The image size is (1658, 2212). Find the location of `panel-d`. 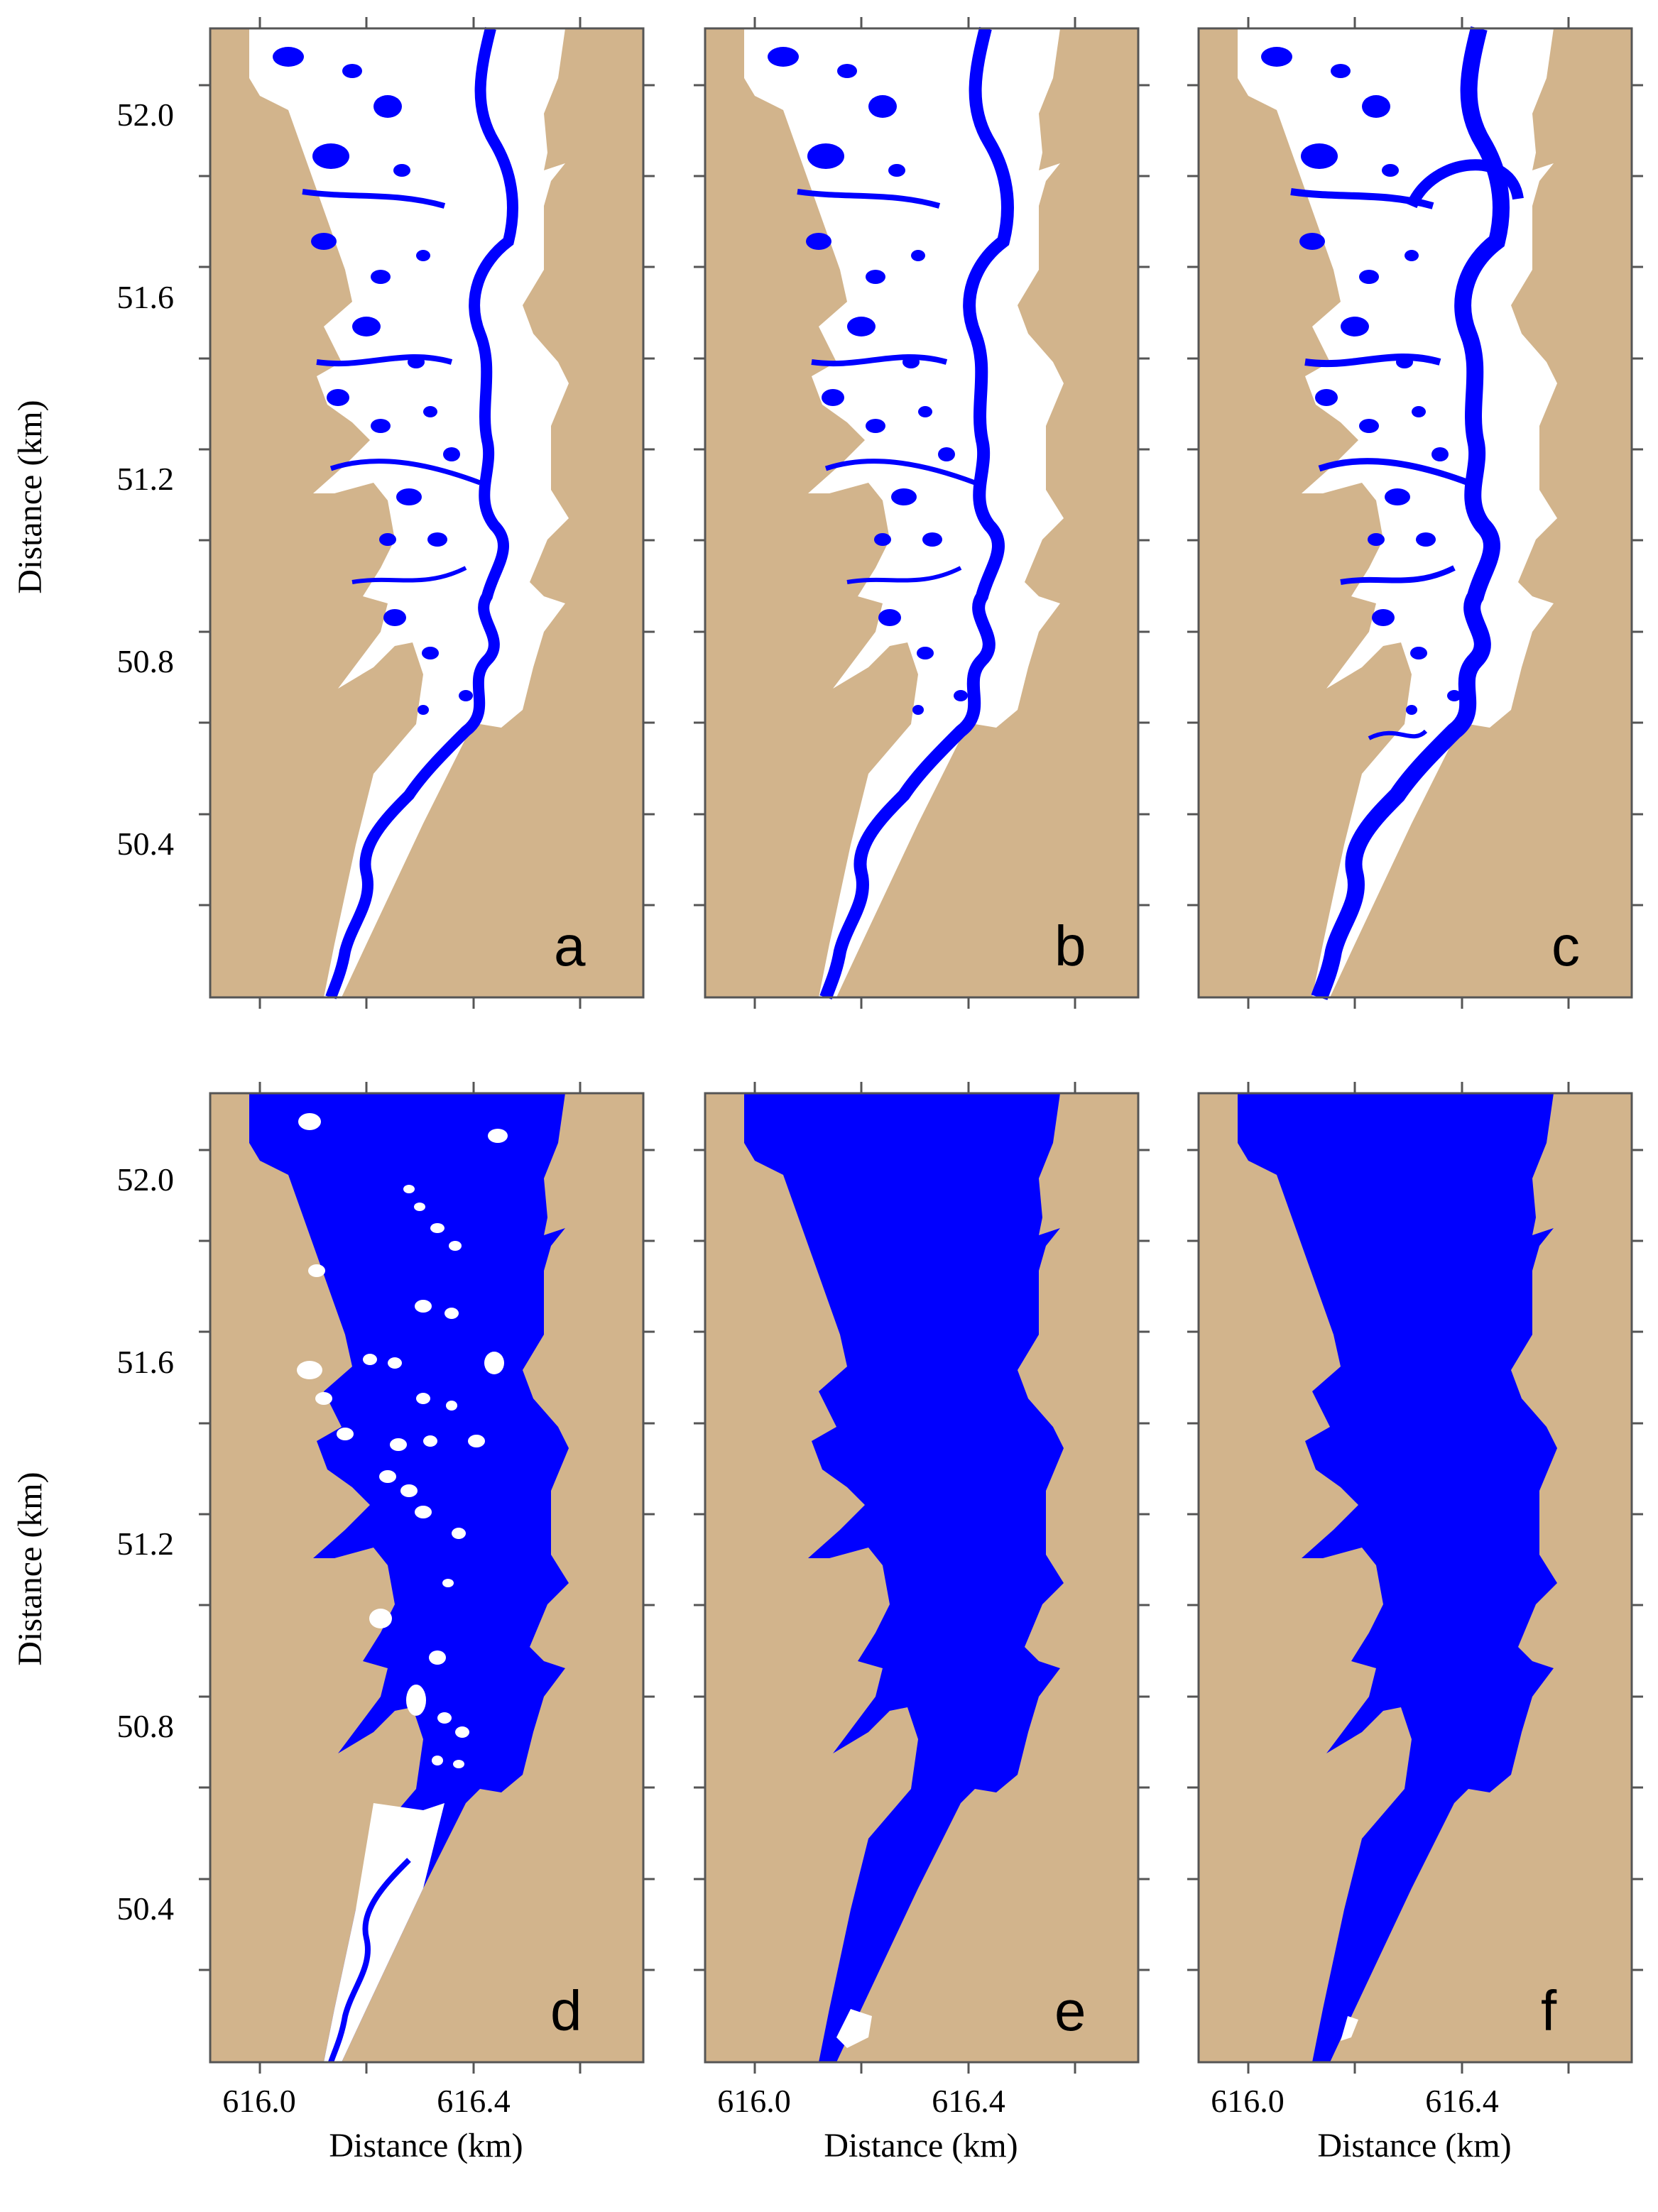

panel-d is located at coordinates (427, 1578).